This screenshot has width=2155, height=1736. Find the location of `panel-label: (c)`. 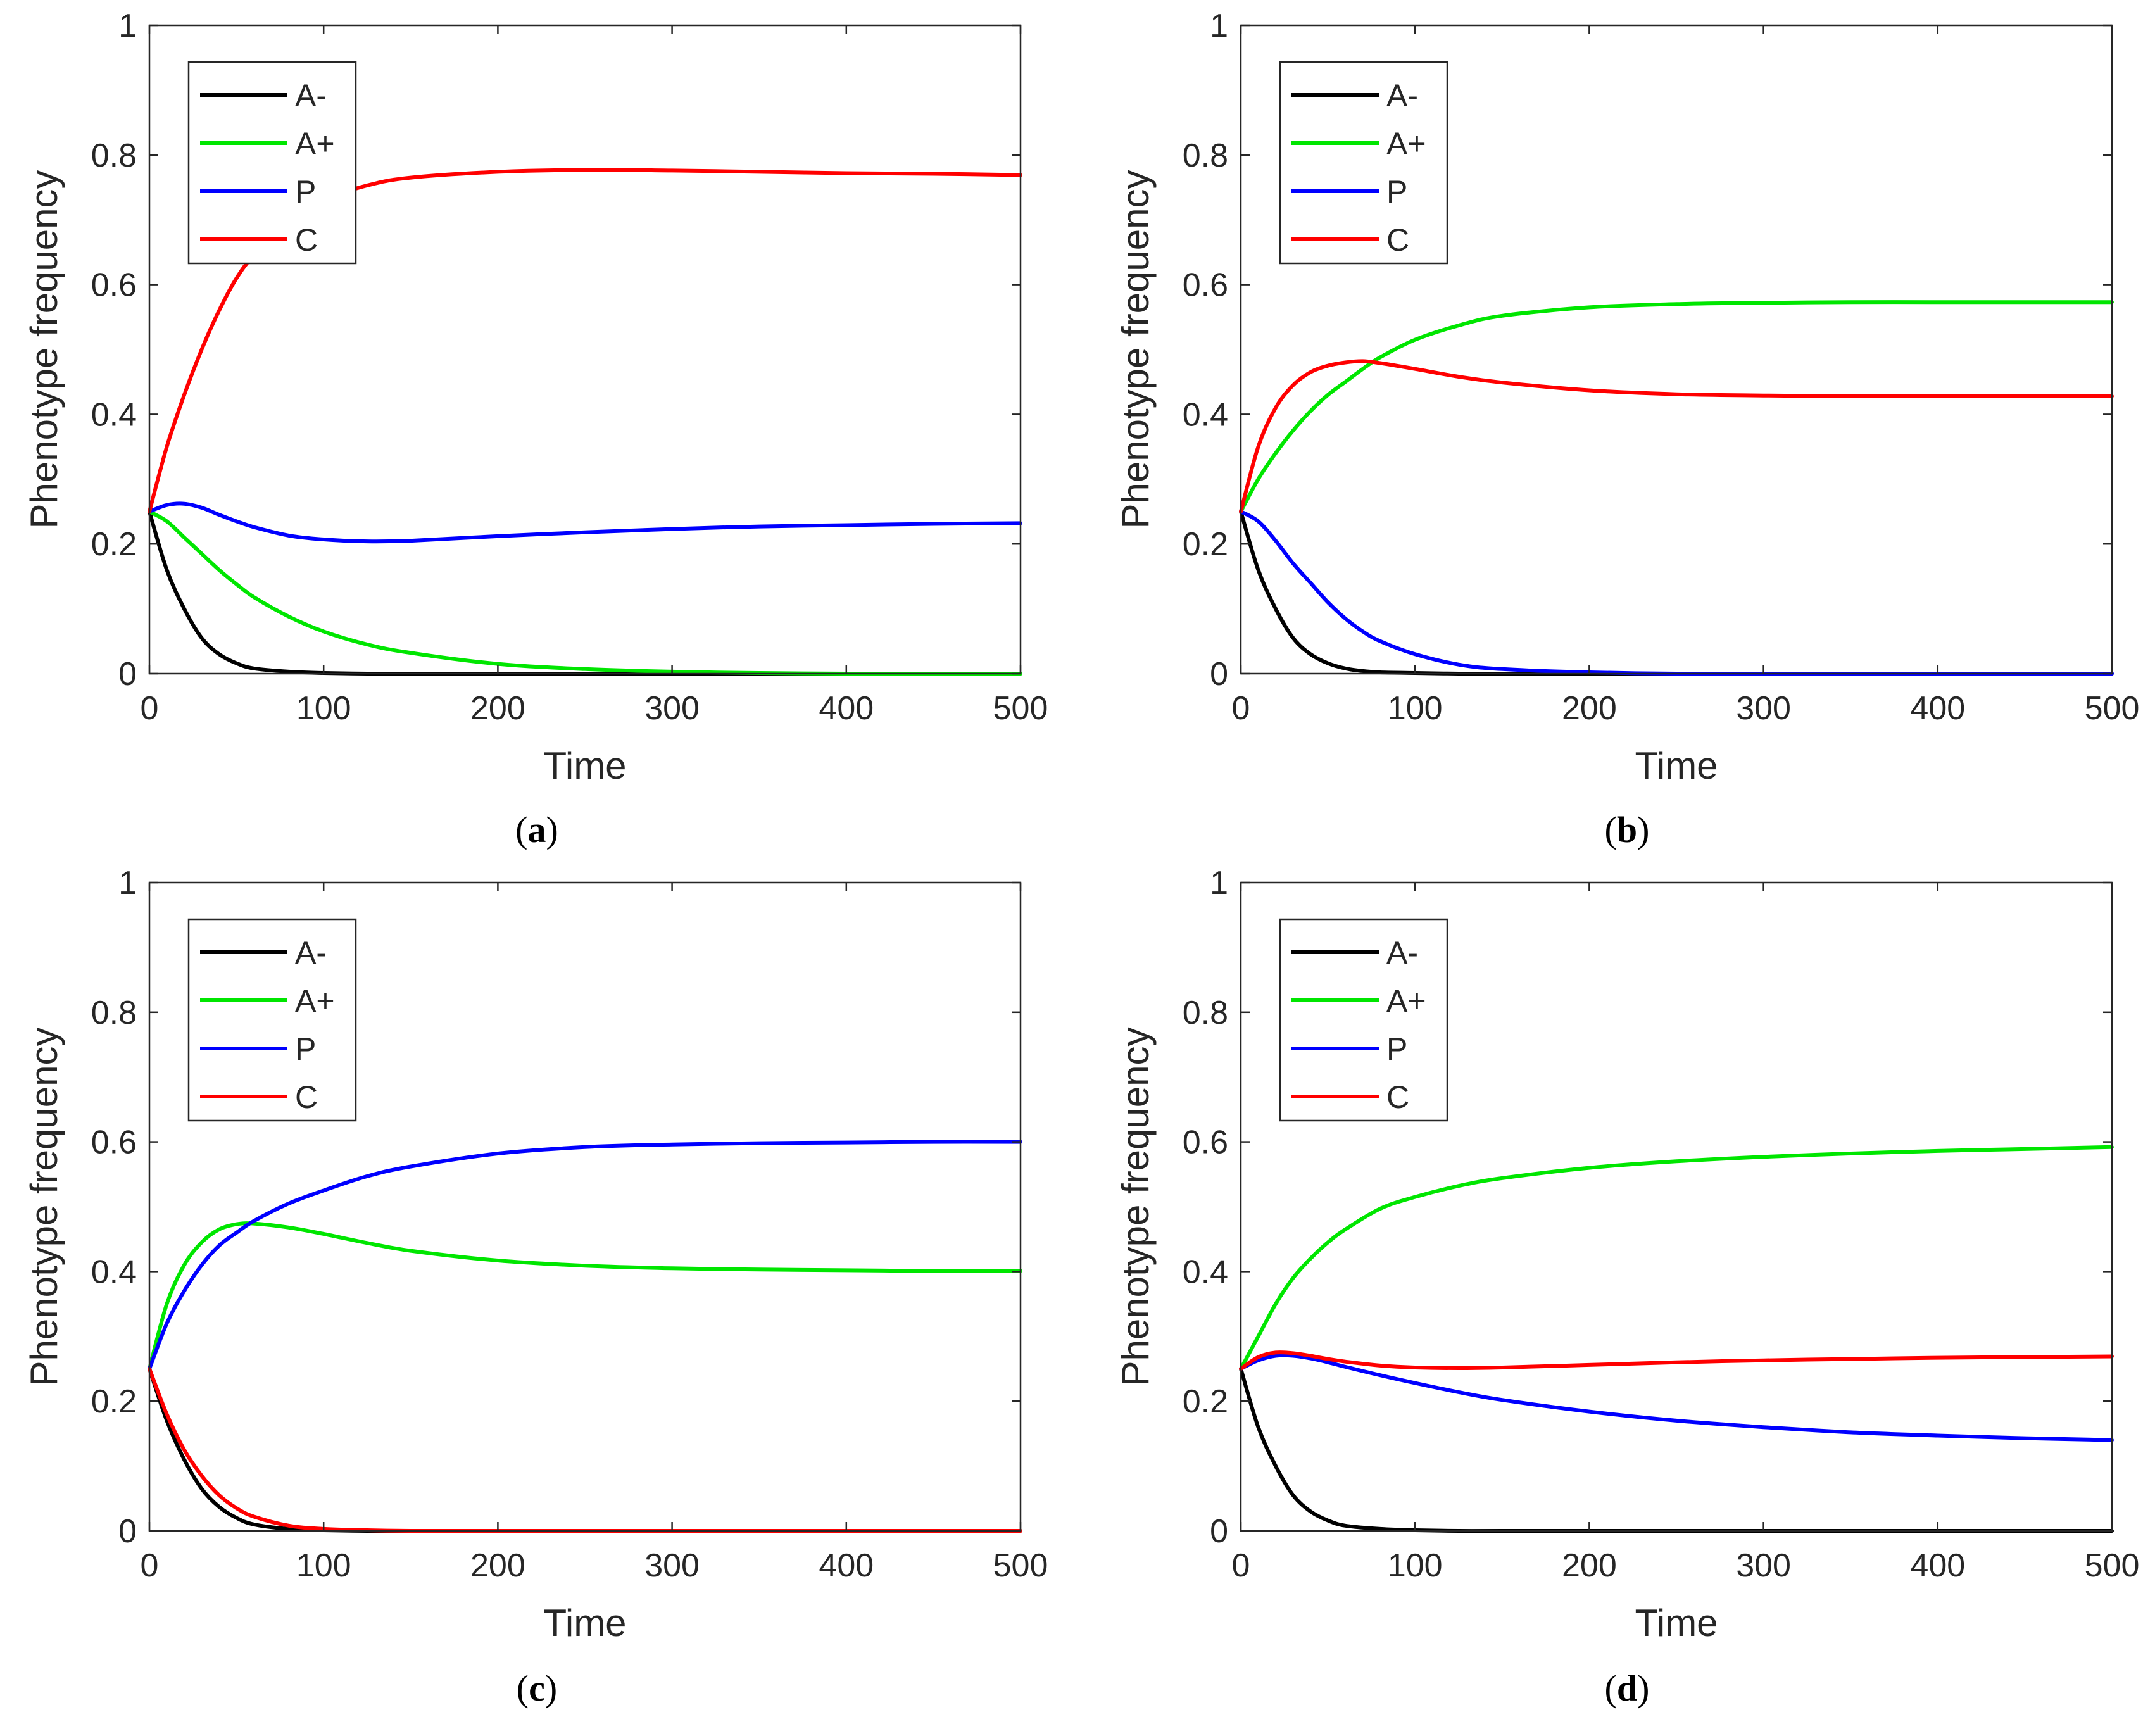

panel-label: (c) is located at coordinates (537, 1688).